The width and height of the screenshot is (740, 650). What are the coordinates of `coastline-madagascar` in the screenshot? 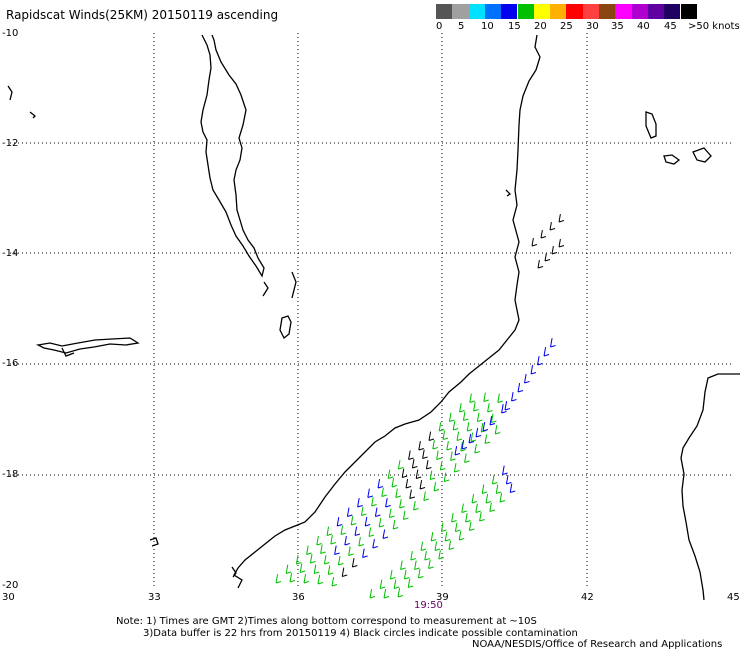 It's located at (710, 487).